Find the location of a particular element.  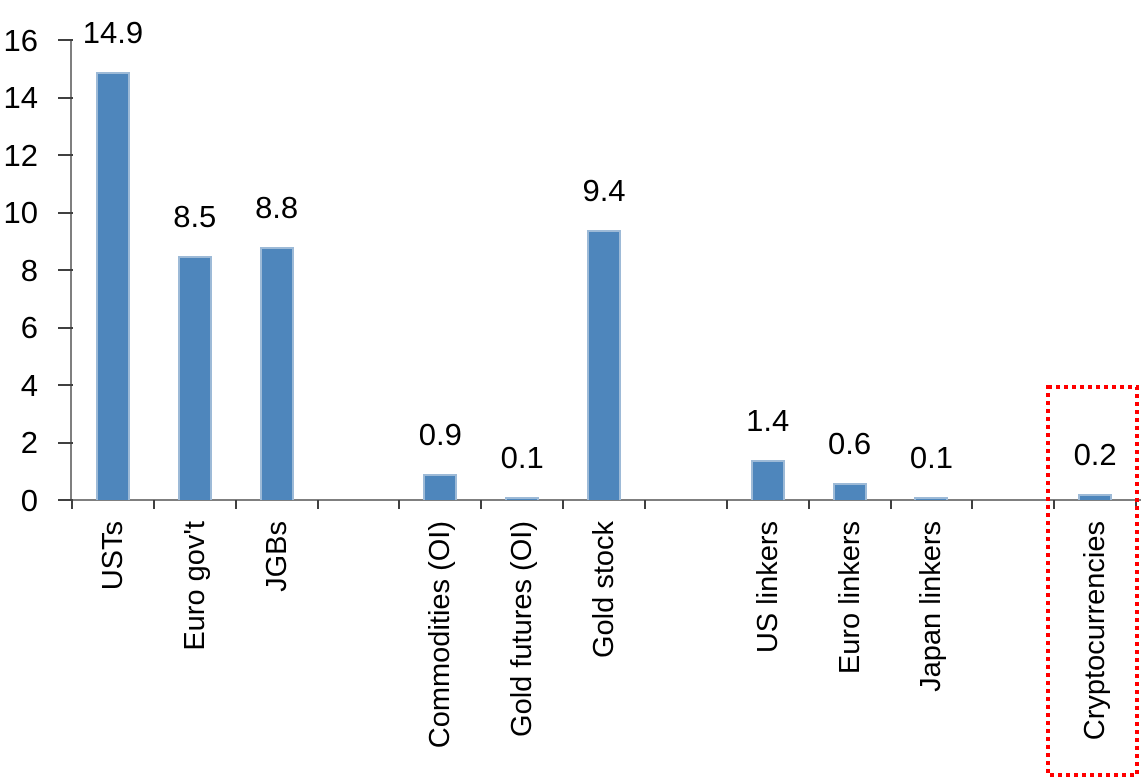

highlight-box is located at coordinates (1092, 581).